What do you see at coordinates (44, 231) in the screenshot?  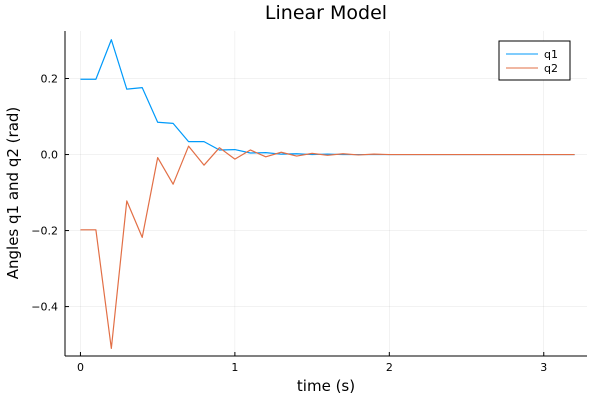 I see `y-tick-label: −0.2` at bounding box center [44, 231].